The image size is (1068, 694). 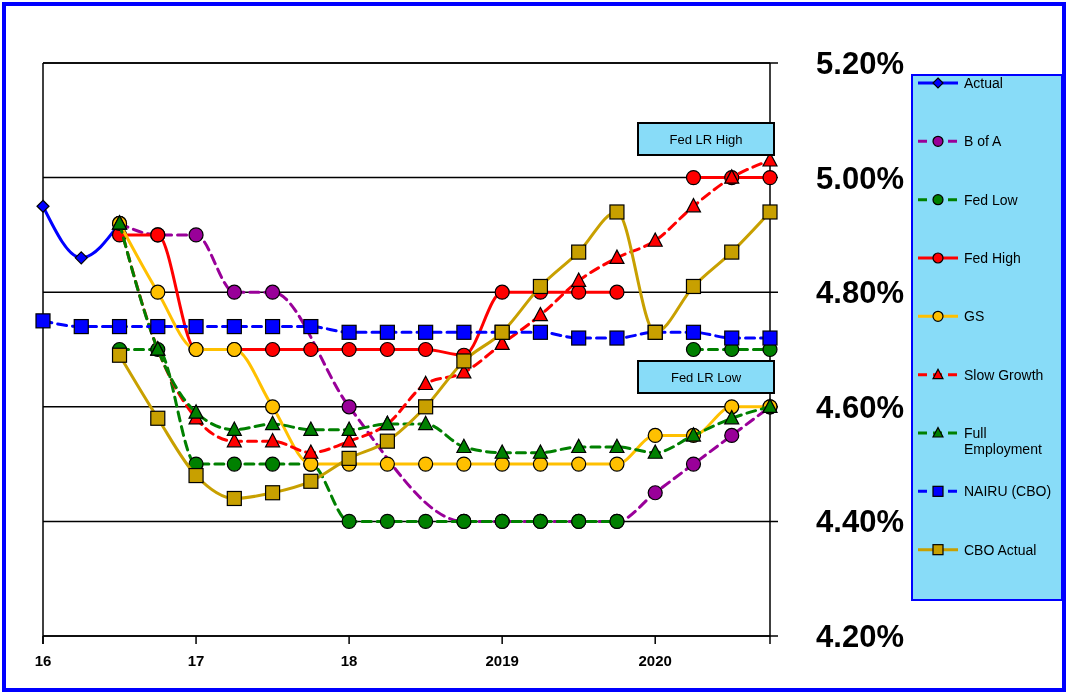 I want to click on annotation: Fed LR High, so click(x=706, y=139).